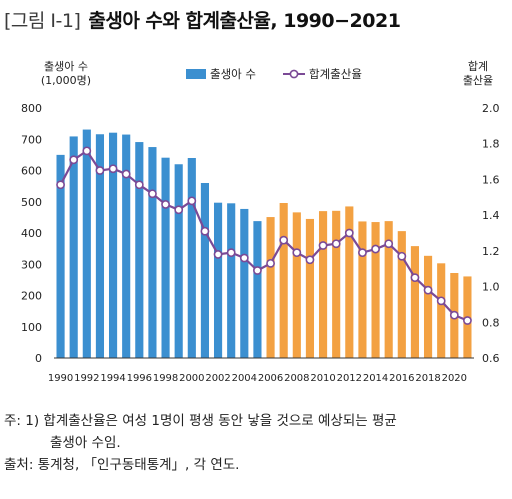 The width and height of the screenshot is (512, 499). Describe the element at coordinates (322, 378) in the screenshot. I see `x-tick-label: 2010` at that location.